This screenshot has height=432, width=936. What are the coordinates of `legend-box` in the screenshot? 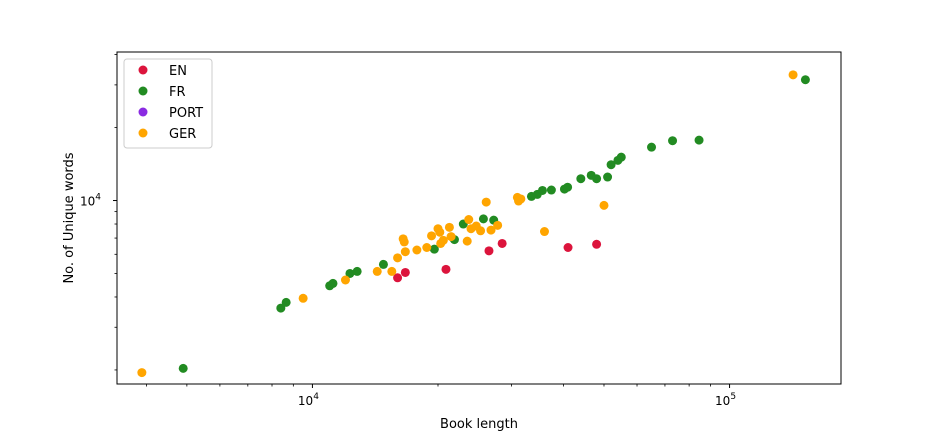 It's located at (168, 103).